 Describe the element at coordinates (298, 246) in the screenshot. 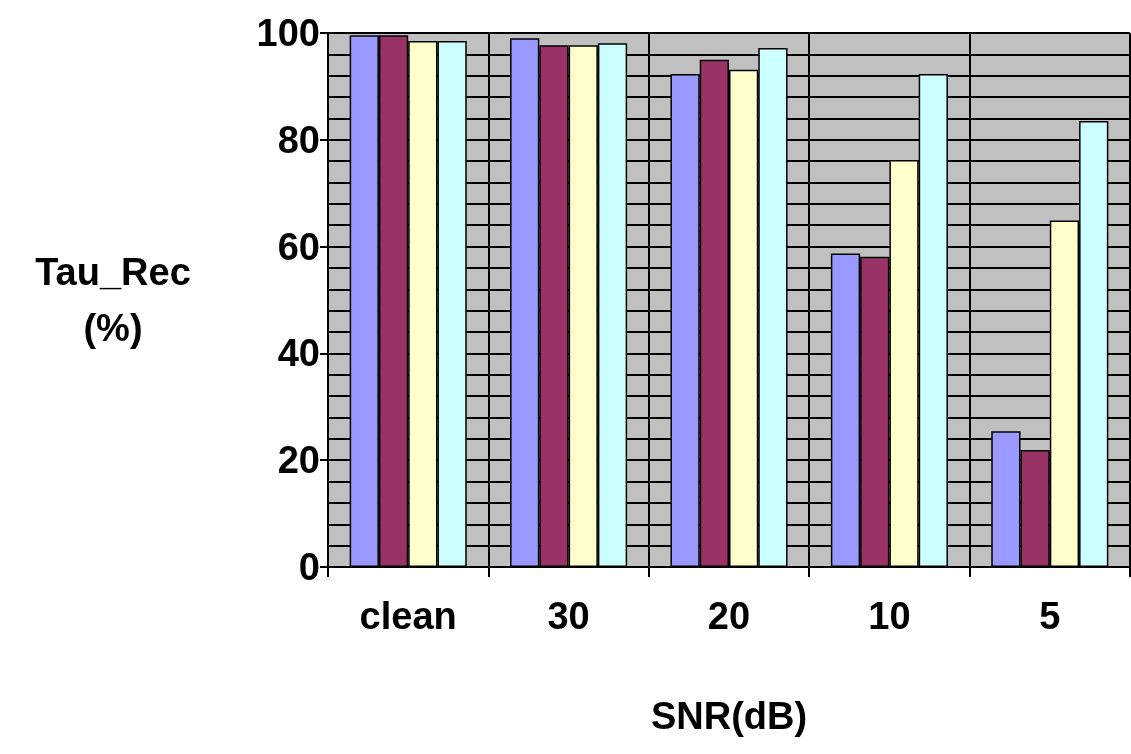

I see `y-tick-label: 60` at that location.